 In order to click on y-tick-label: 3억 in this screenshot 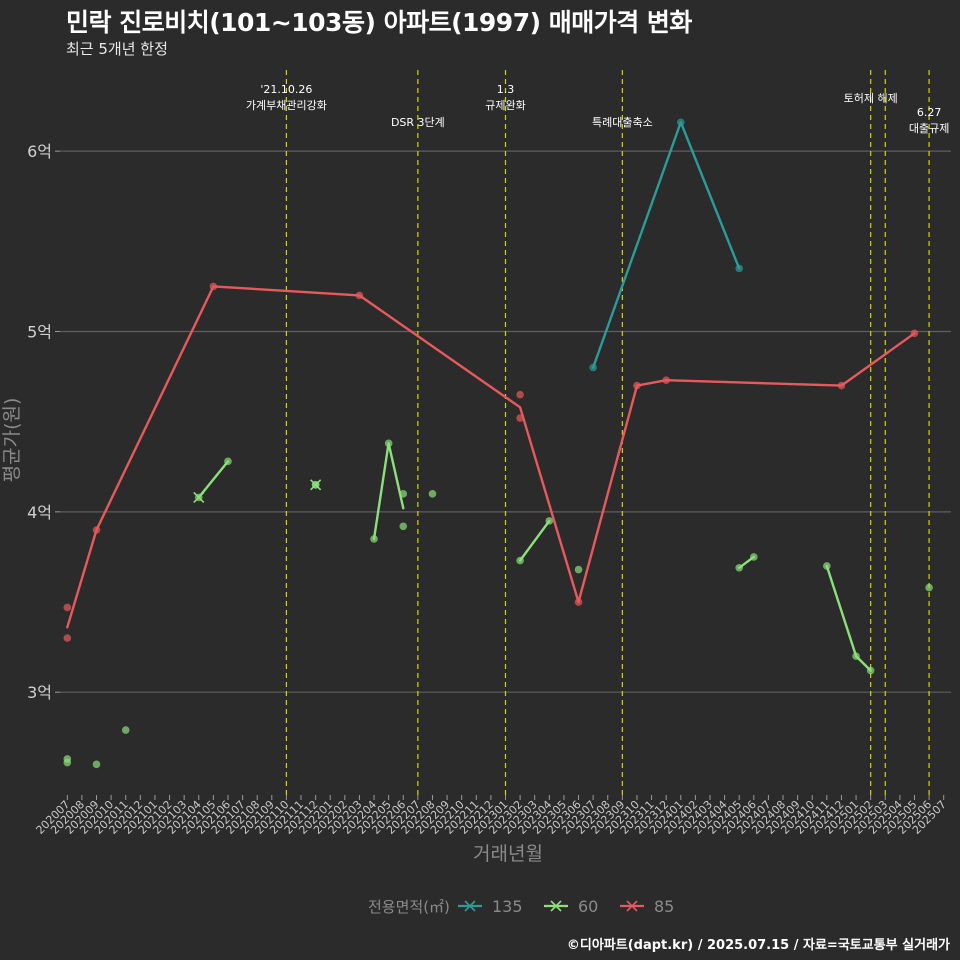, I will do `click(39, 692)`.